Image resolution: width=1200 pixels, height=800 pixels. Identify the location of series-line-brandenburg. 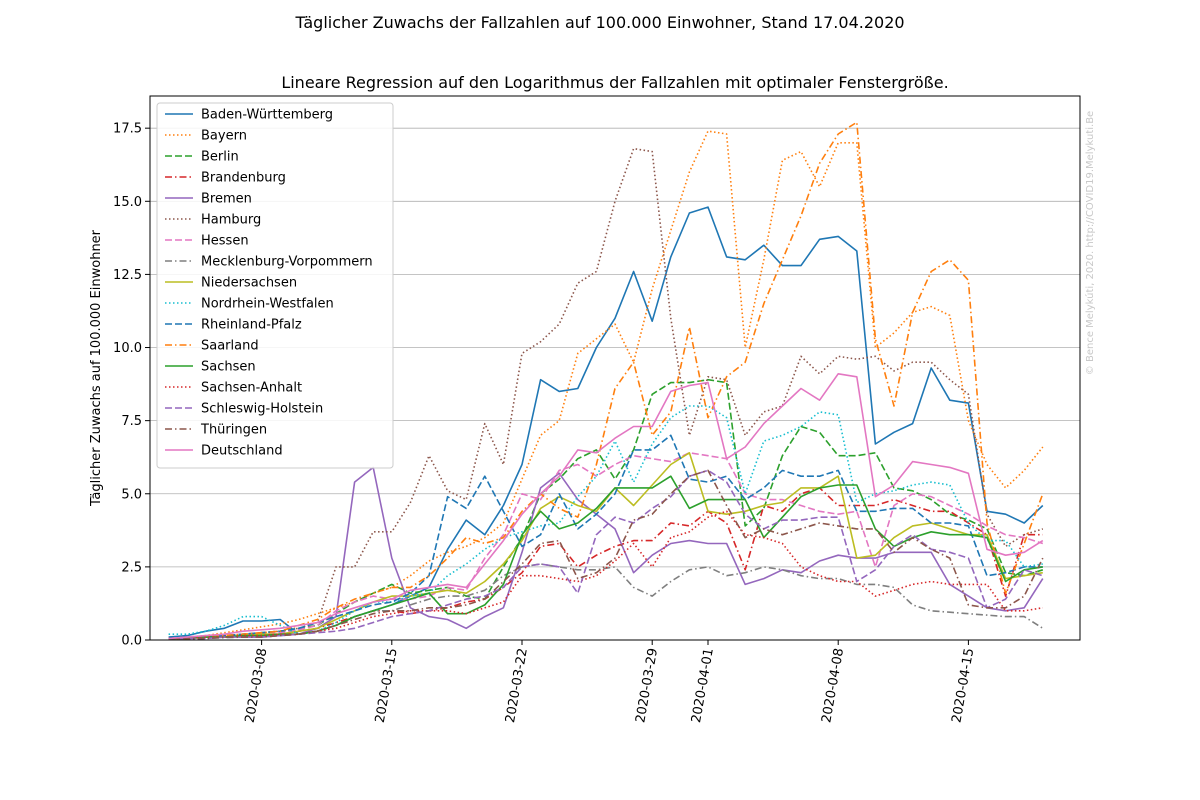
(605, 563).